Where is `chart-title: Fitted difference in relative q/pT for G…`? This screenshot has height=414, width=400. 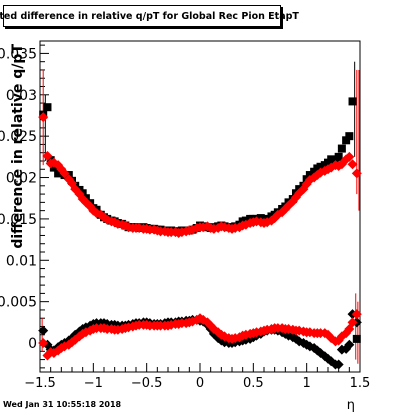
chart-title: Fitted difference in relative q/pT for G… is located at coordinates (149, 16).